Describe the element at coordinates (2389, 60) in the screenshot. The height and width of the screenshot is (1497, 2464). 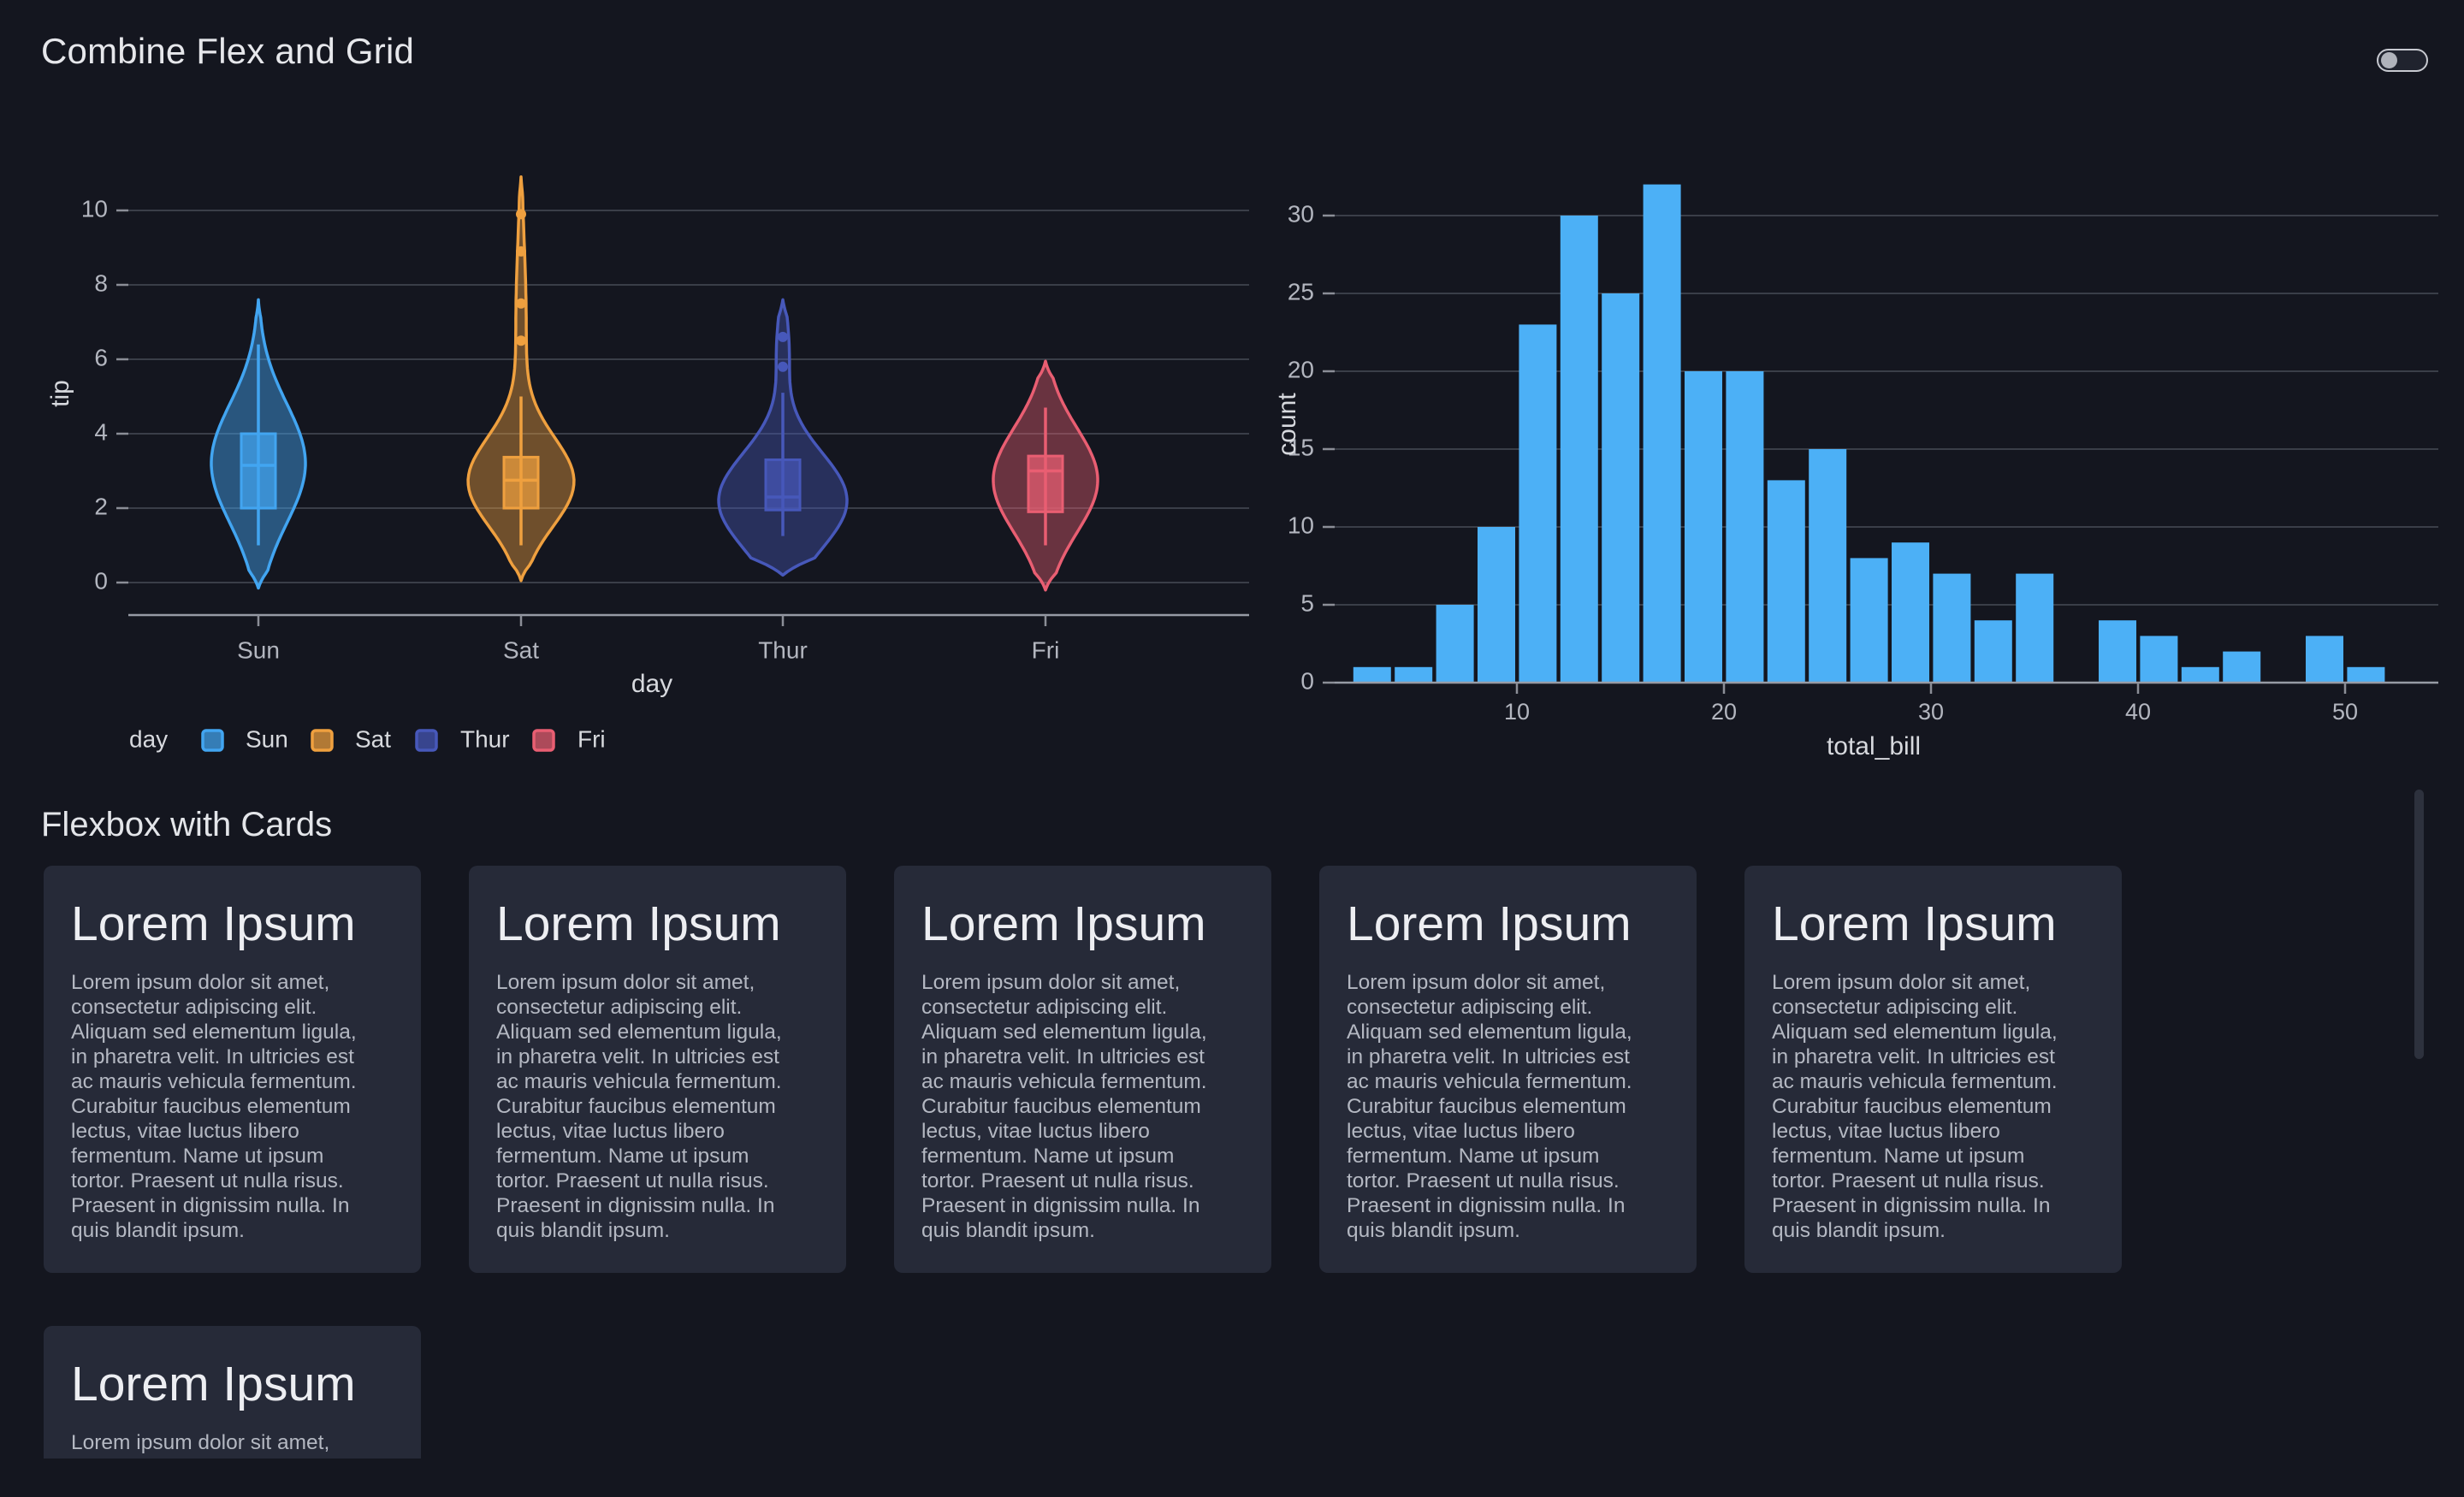
I see `toggle-knob-icon` at that location.